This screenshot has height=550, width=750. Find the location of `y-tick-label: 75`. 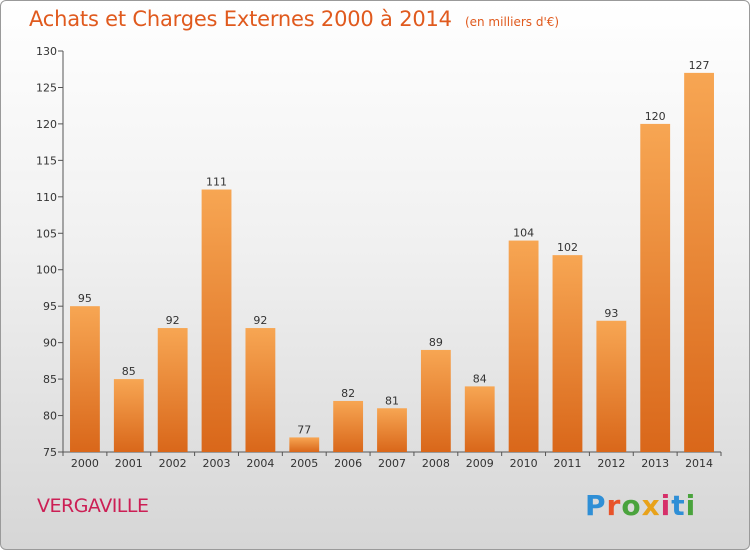

y-tick-label: 75 is located at coordinates (50, 452).